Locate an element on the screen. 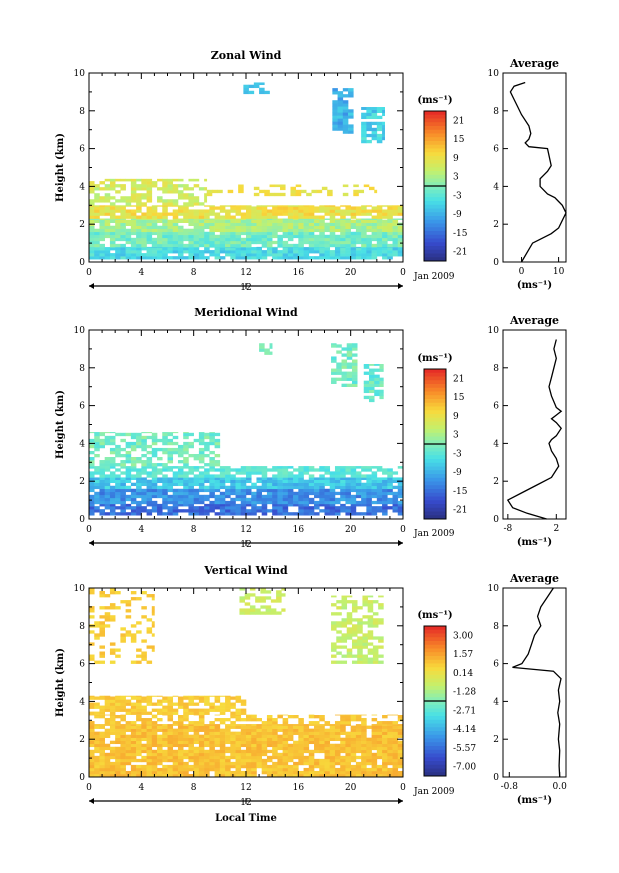  colorbar-segment is located at coordinates (435, 457).